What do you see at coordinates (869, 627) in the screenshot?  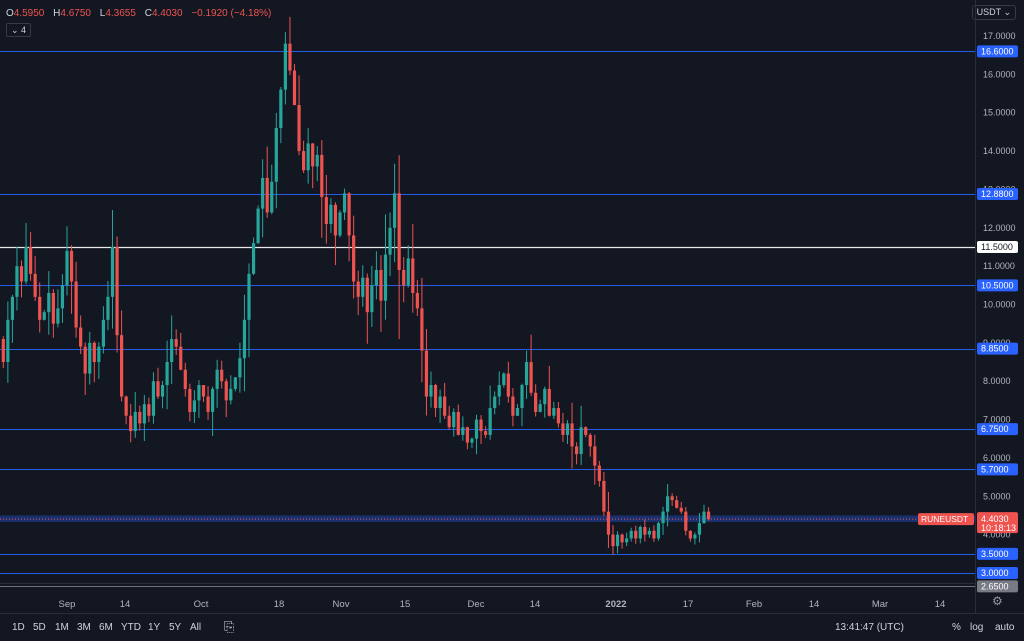 I see `timezone-clock: 13:41:47 (UTC)` at bounding box center [869, 627].